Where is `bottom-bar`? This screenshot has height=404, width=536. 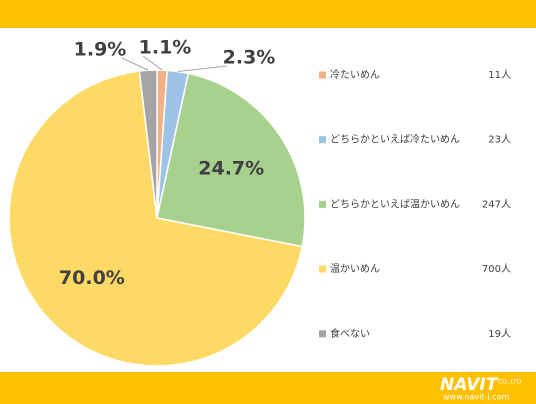 bottom-bar is located at coordinates (268, 388).